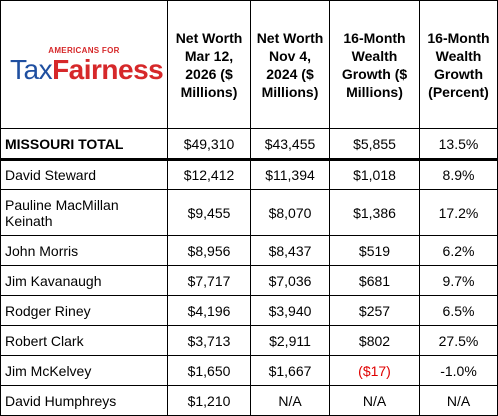  Describe the element at coordinates (458, 64) in the screenshot. I see `header-growth-percent: 16-Month Wealth Growth (Percent)` at that location.